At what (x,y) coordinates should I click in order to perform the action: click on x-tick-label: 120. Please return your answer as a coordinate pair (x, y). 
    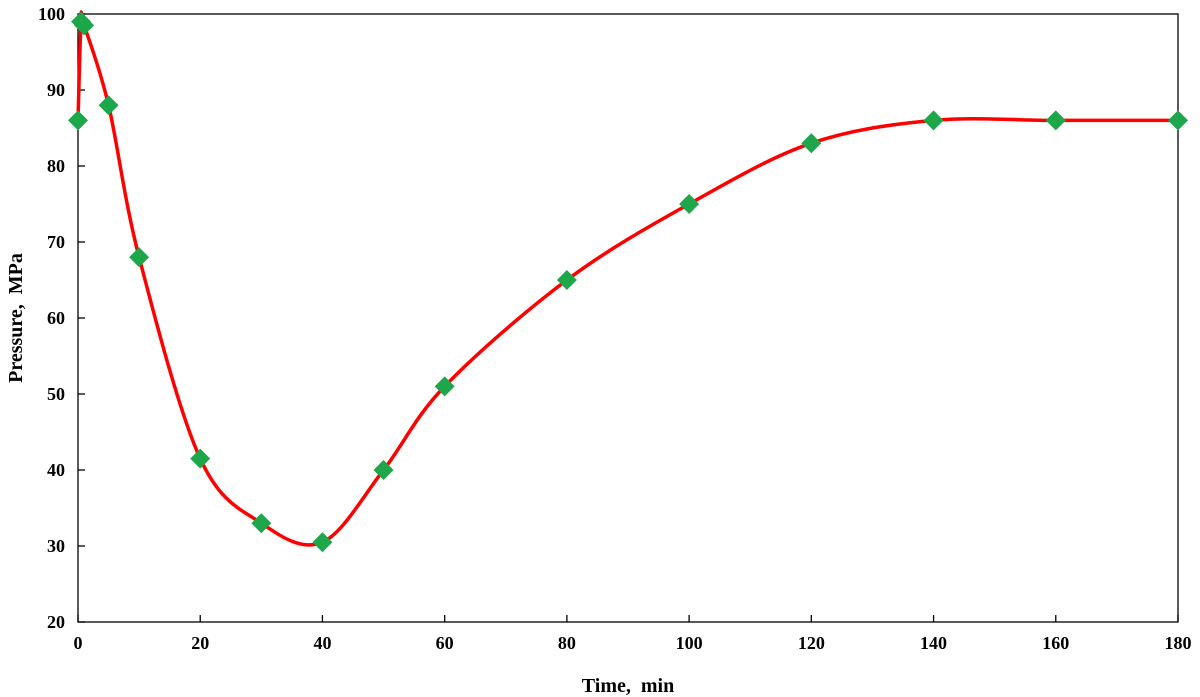
    Looking at the image, I should click on (811, 643).